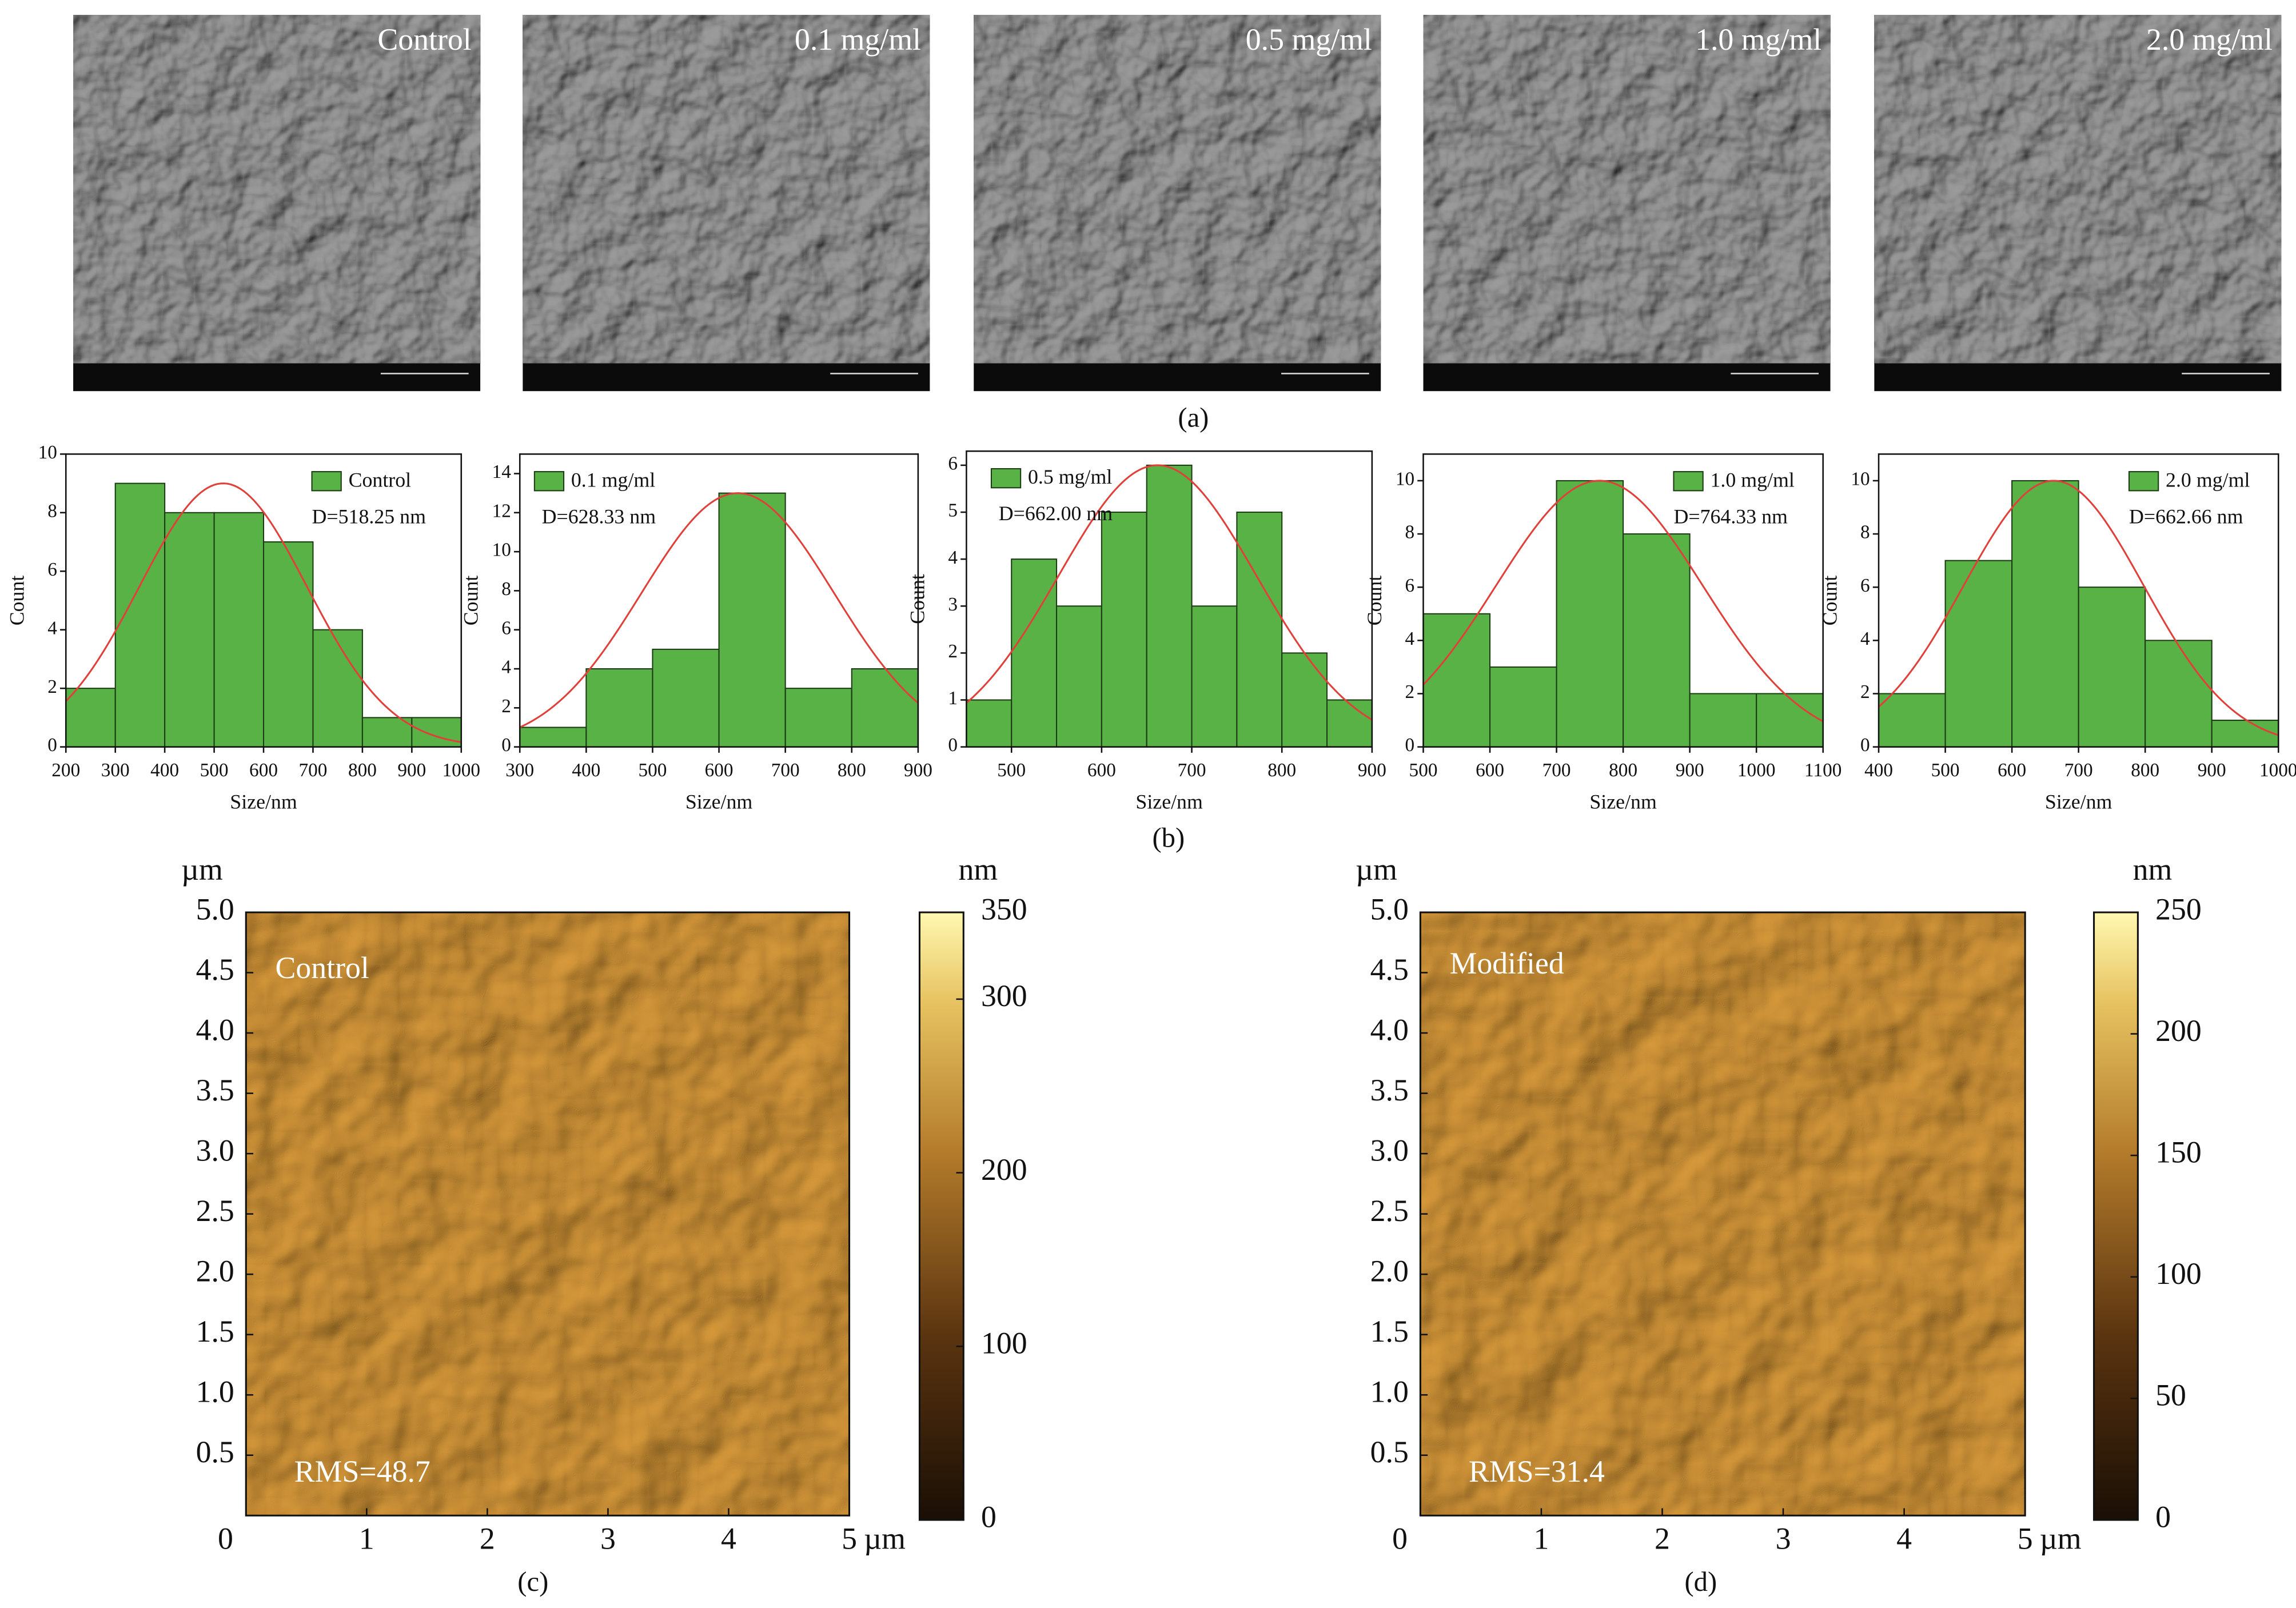 The image size is (2296, 1608). What do you see at coordinates (1169, 838) in the screenshot?
I see `caption: (b)` at bounding box center [1169, 838].